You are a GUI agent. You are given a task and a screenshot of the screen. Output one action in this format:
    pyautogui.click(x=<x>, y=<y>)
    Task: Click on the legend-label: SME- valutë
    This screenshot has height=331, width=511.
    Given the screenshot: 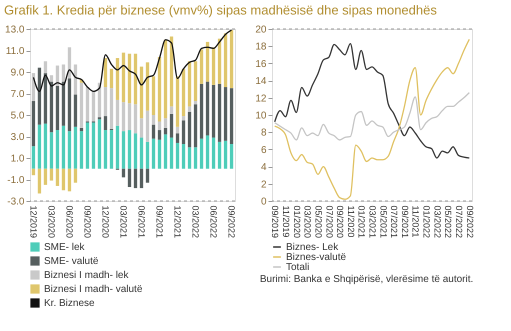 What is the action you would take?
    pyautogui.click(x=71, y=261)
    